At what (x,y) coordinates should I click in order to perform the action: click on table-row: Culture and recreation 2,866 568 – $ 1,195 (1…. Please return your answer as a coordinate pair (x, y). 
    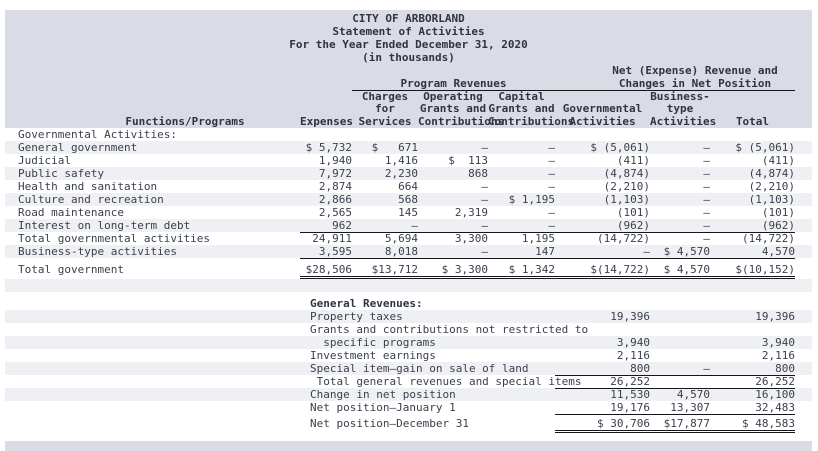
    Looking at the image, I should click on (408, 199).